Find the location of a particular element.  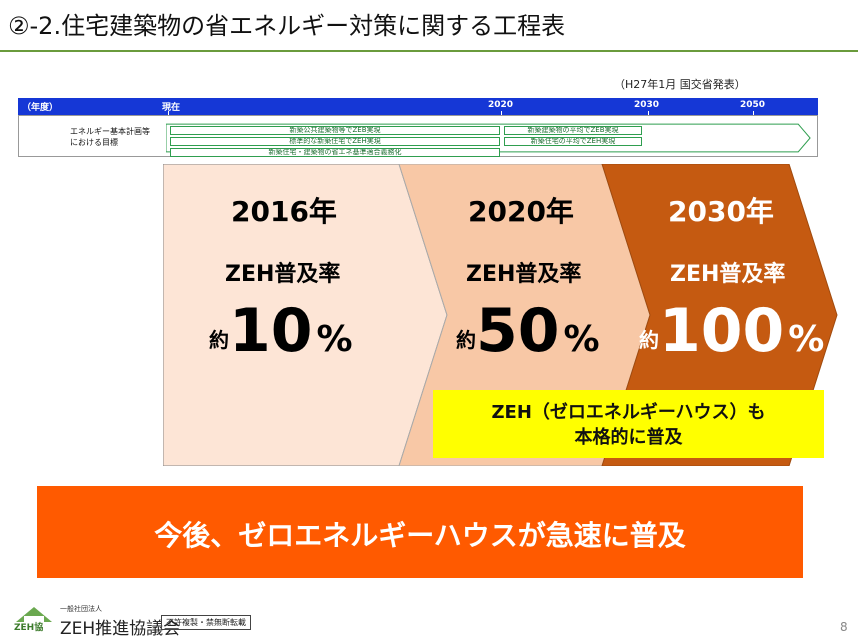

stage-2030-year: 2030年 is located at coordinates (721, 211).